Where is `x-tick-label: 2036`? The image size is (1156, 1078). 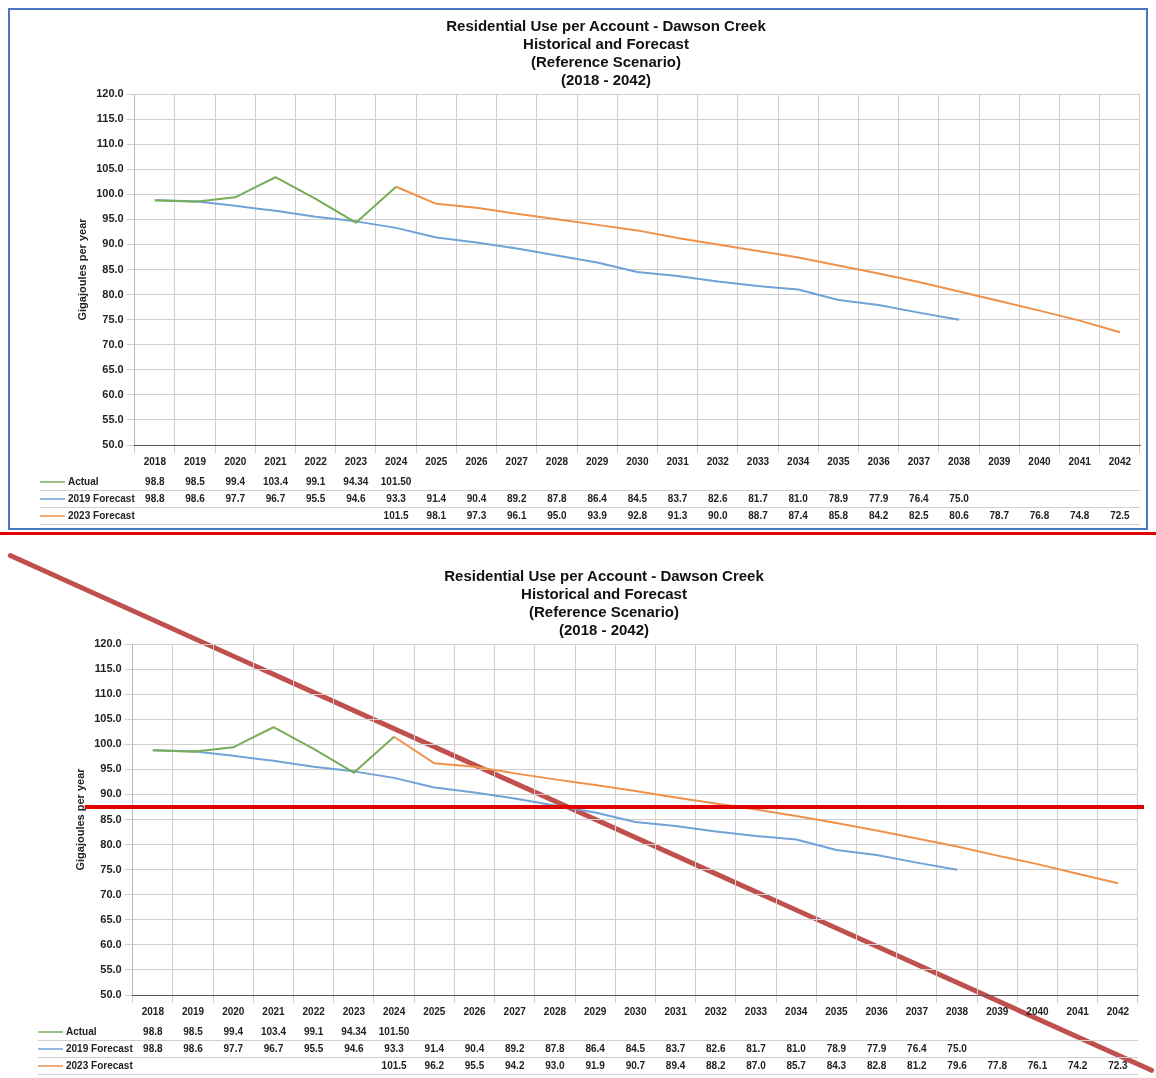
x-tick-label: 2036 is located at coordinates (879, 461).